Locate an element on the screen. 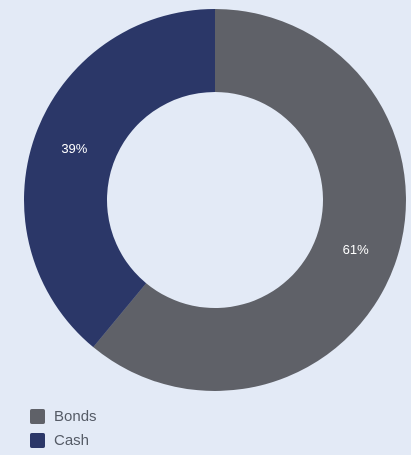 The width and height of the screenshot is (411, 455). legend: Bonds Cash is located at coordinates (63, 428).